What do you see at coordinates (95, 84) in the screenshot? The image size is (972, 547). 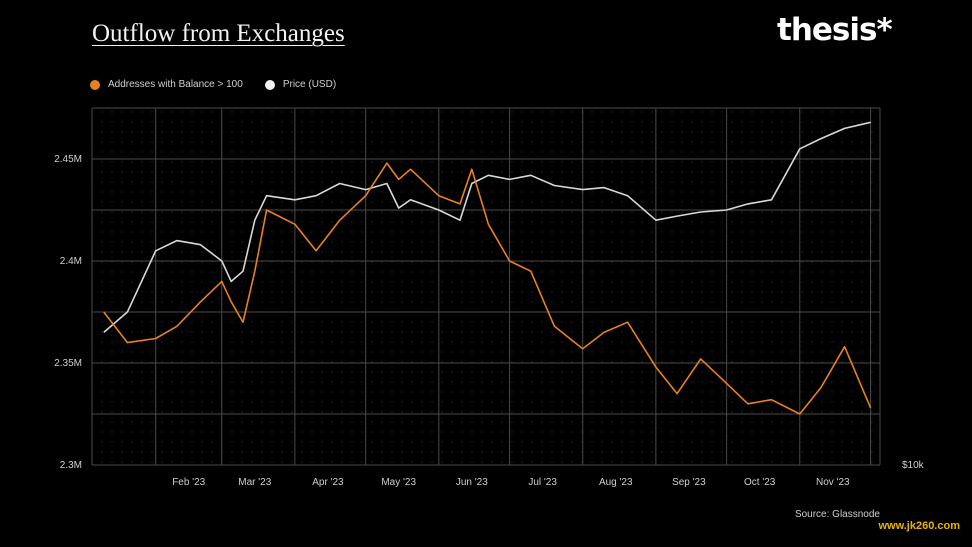 I see `legend-swatch-orange` at bounding box center [95, 84].